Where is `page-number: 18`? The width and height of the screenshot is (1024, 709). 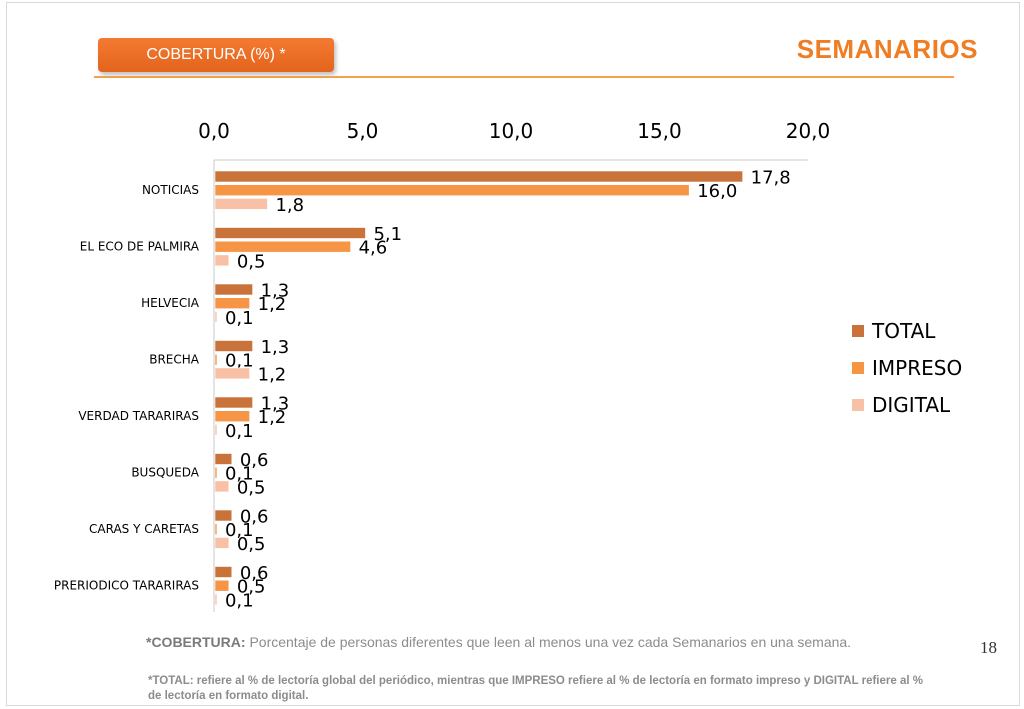
page-number: 18 is located at coordinates (988, 647).